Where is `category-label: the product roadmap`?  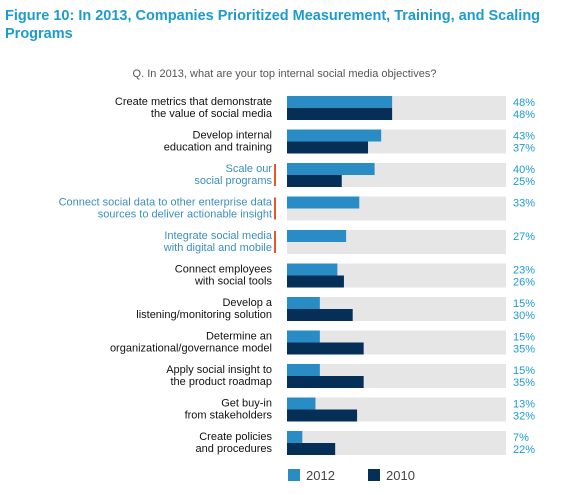 category-label: the product roadmap is located at coordinates (221, 382).